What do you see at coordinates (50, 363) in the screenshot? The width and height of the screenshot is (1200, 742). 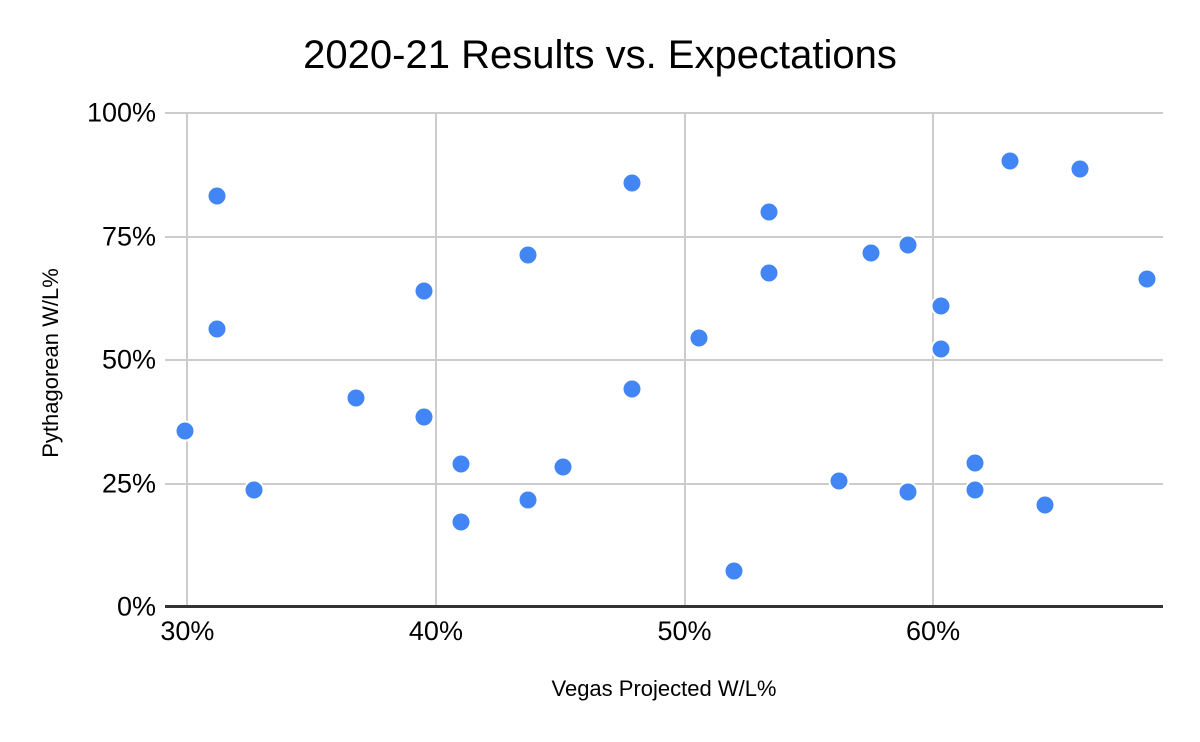 I see `y-axis-title: Pythagorean W/L%` at bounding box center [50, 363].